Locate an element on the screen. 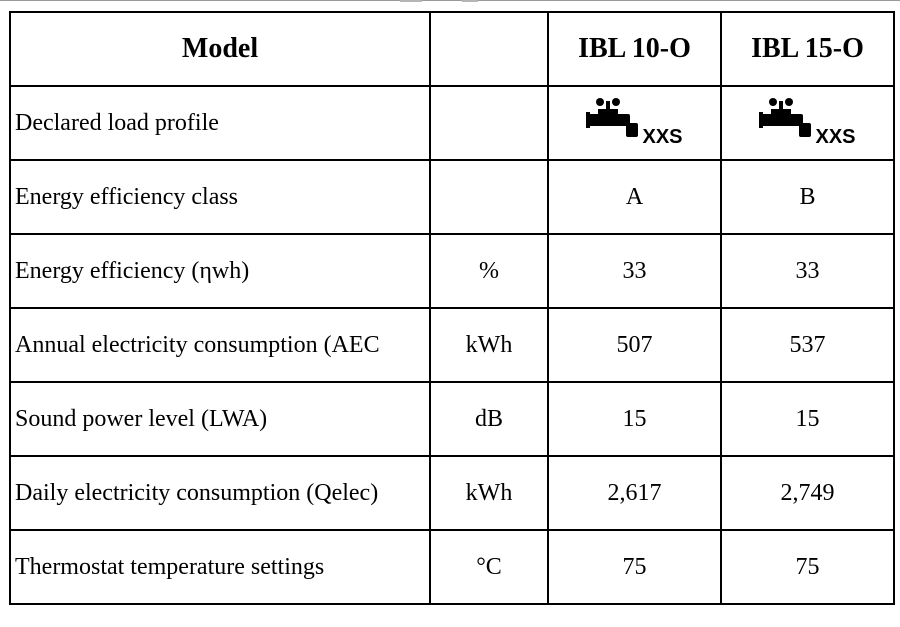 The height and width of the screenshot is (627, 900). row-label: Daily electricity consumption (Qelec) is located at coordinates (220, 493).